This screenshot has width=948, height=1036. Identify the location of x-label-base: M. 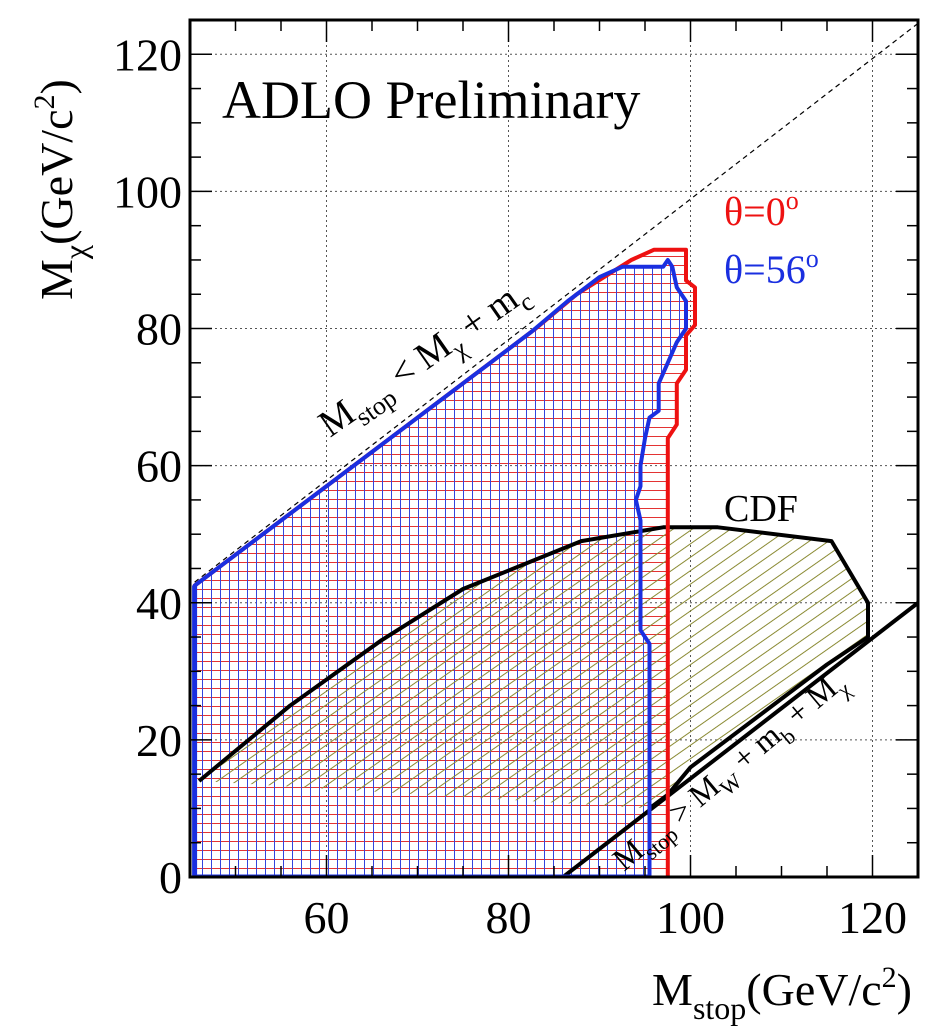
(672, 989).